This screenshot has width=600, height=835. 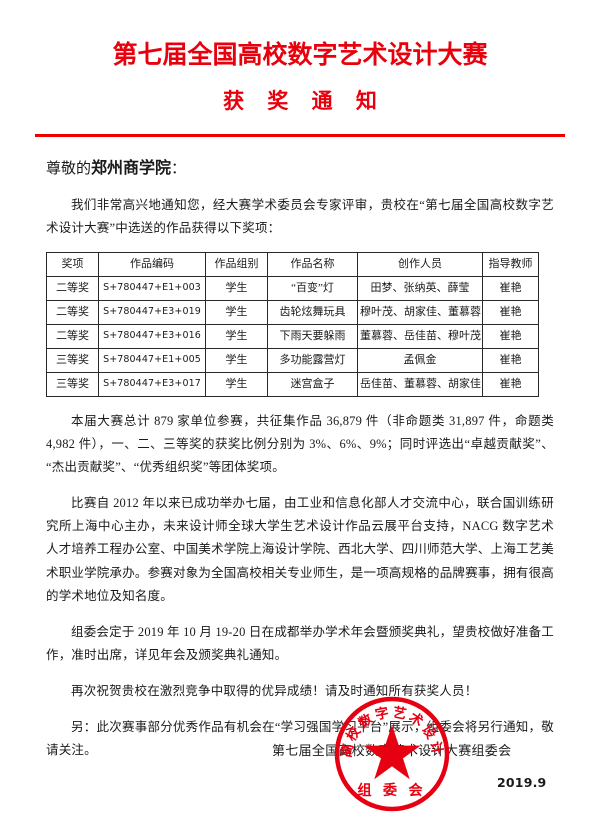 I want to click on signature-organization: 第七届全国高校数字艺术设计大赛组委会, so click(x=392, y=750).